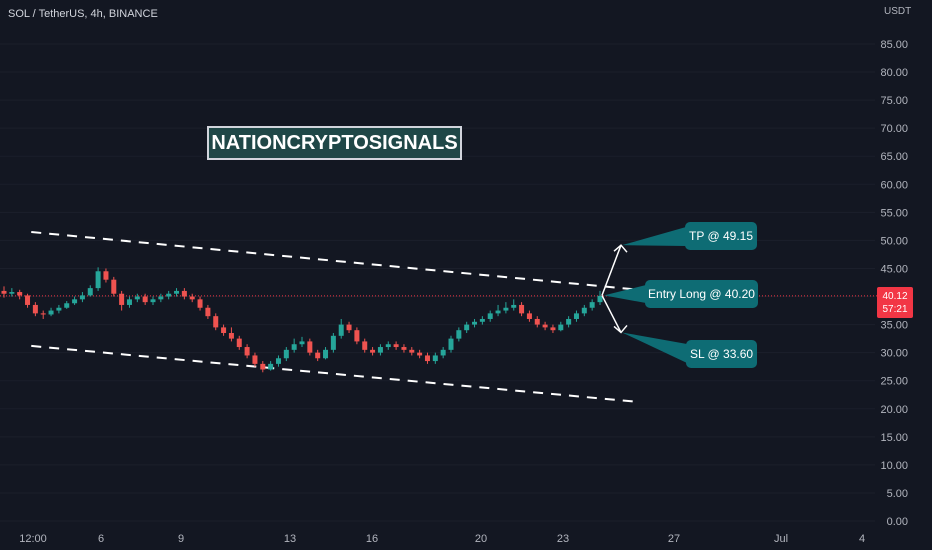 The height and width of the screenshot is (550, 932). I want to click on callout-pointers, so click(645, 295).